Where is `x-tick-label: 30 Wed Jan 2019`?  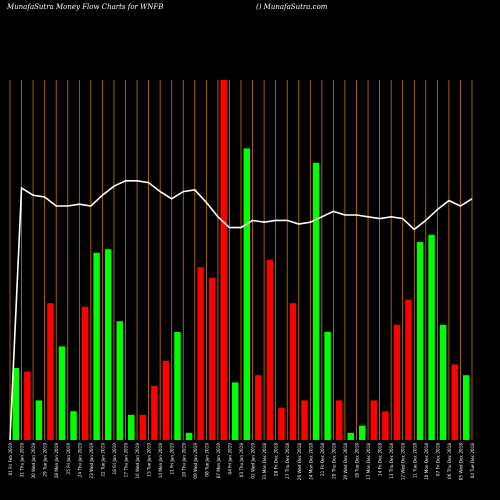 x-tick-label: 30 Wed Jan 2019 is located at coordinates (33, 461).